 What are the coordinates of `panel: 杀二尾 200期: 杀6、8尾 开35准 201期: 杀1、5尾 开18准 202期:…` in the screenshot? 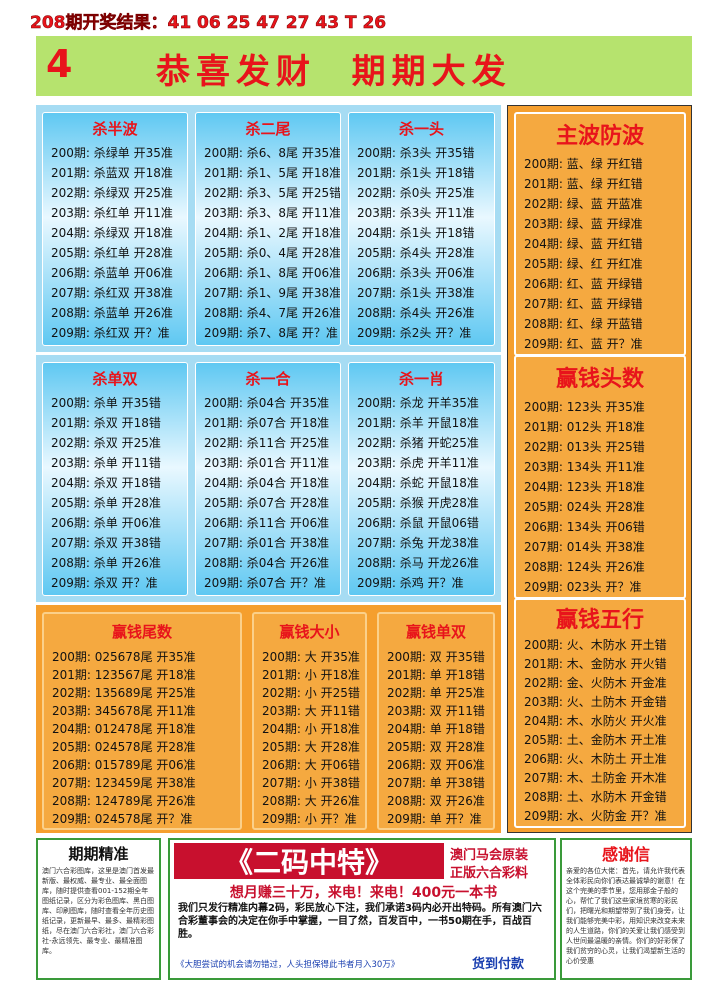 It's located at (268, 229).